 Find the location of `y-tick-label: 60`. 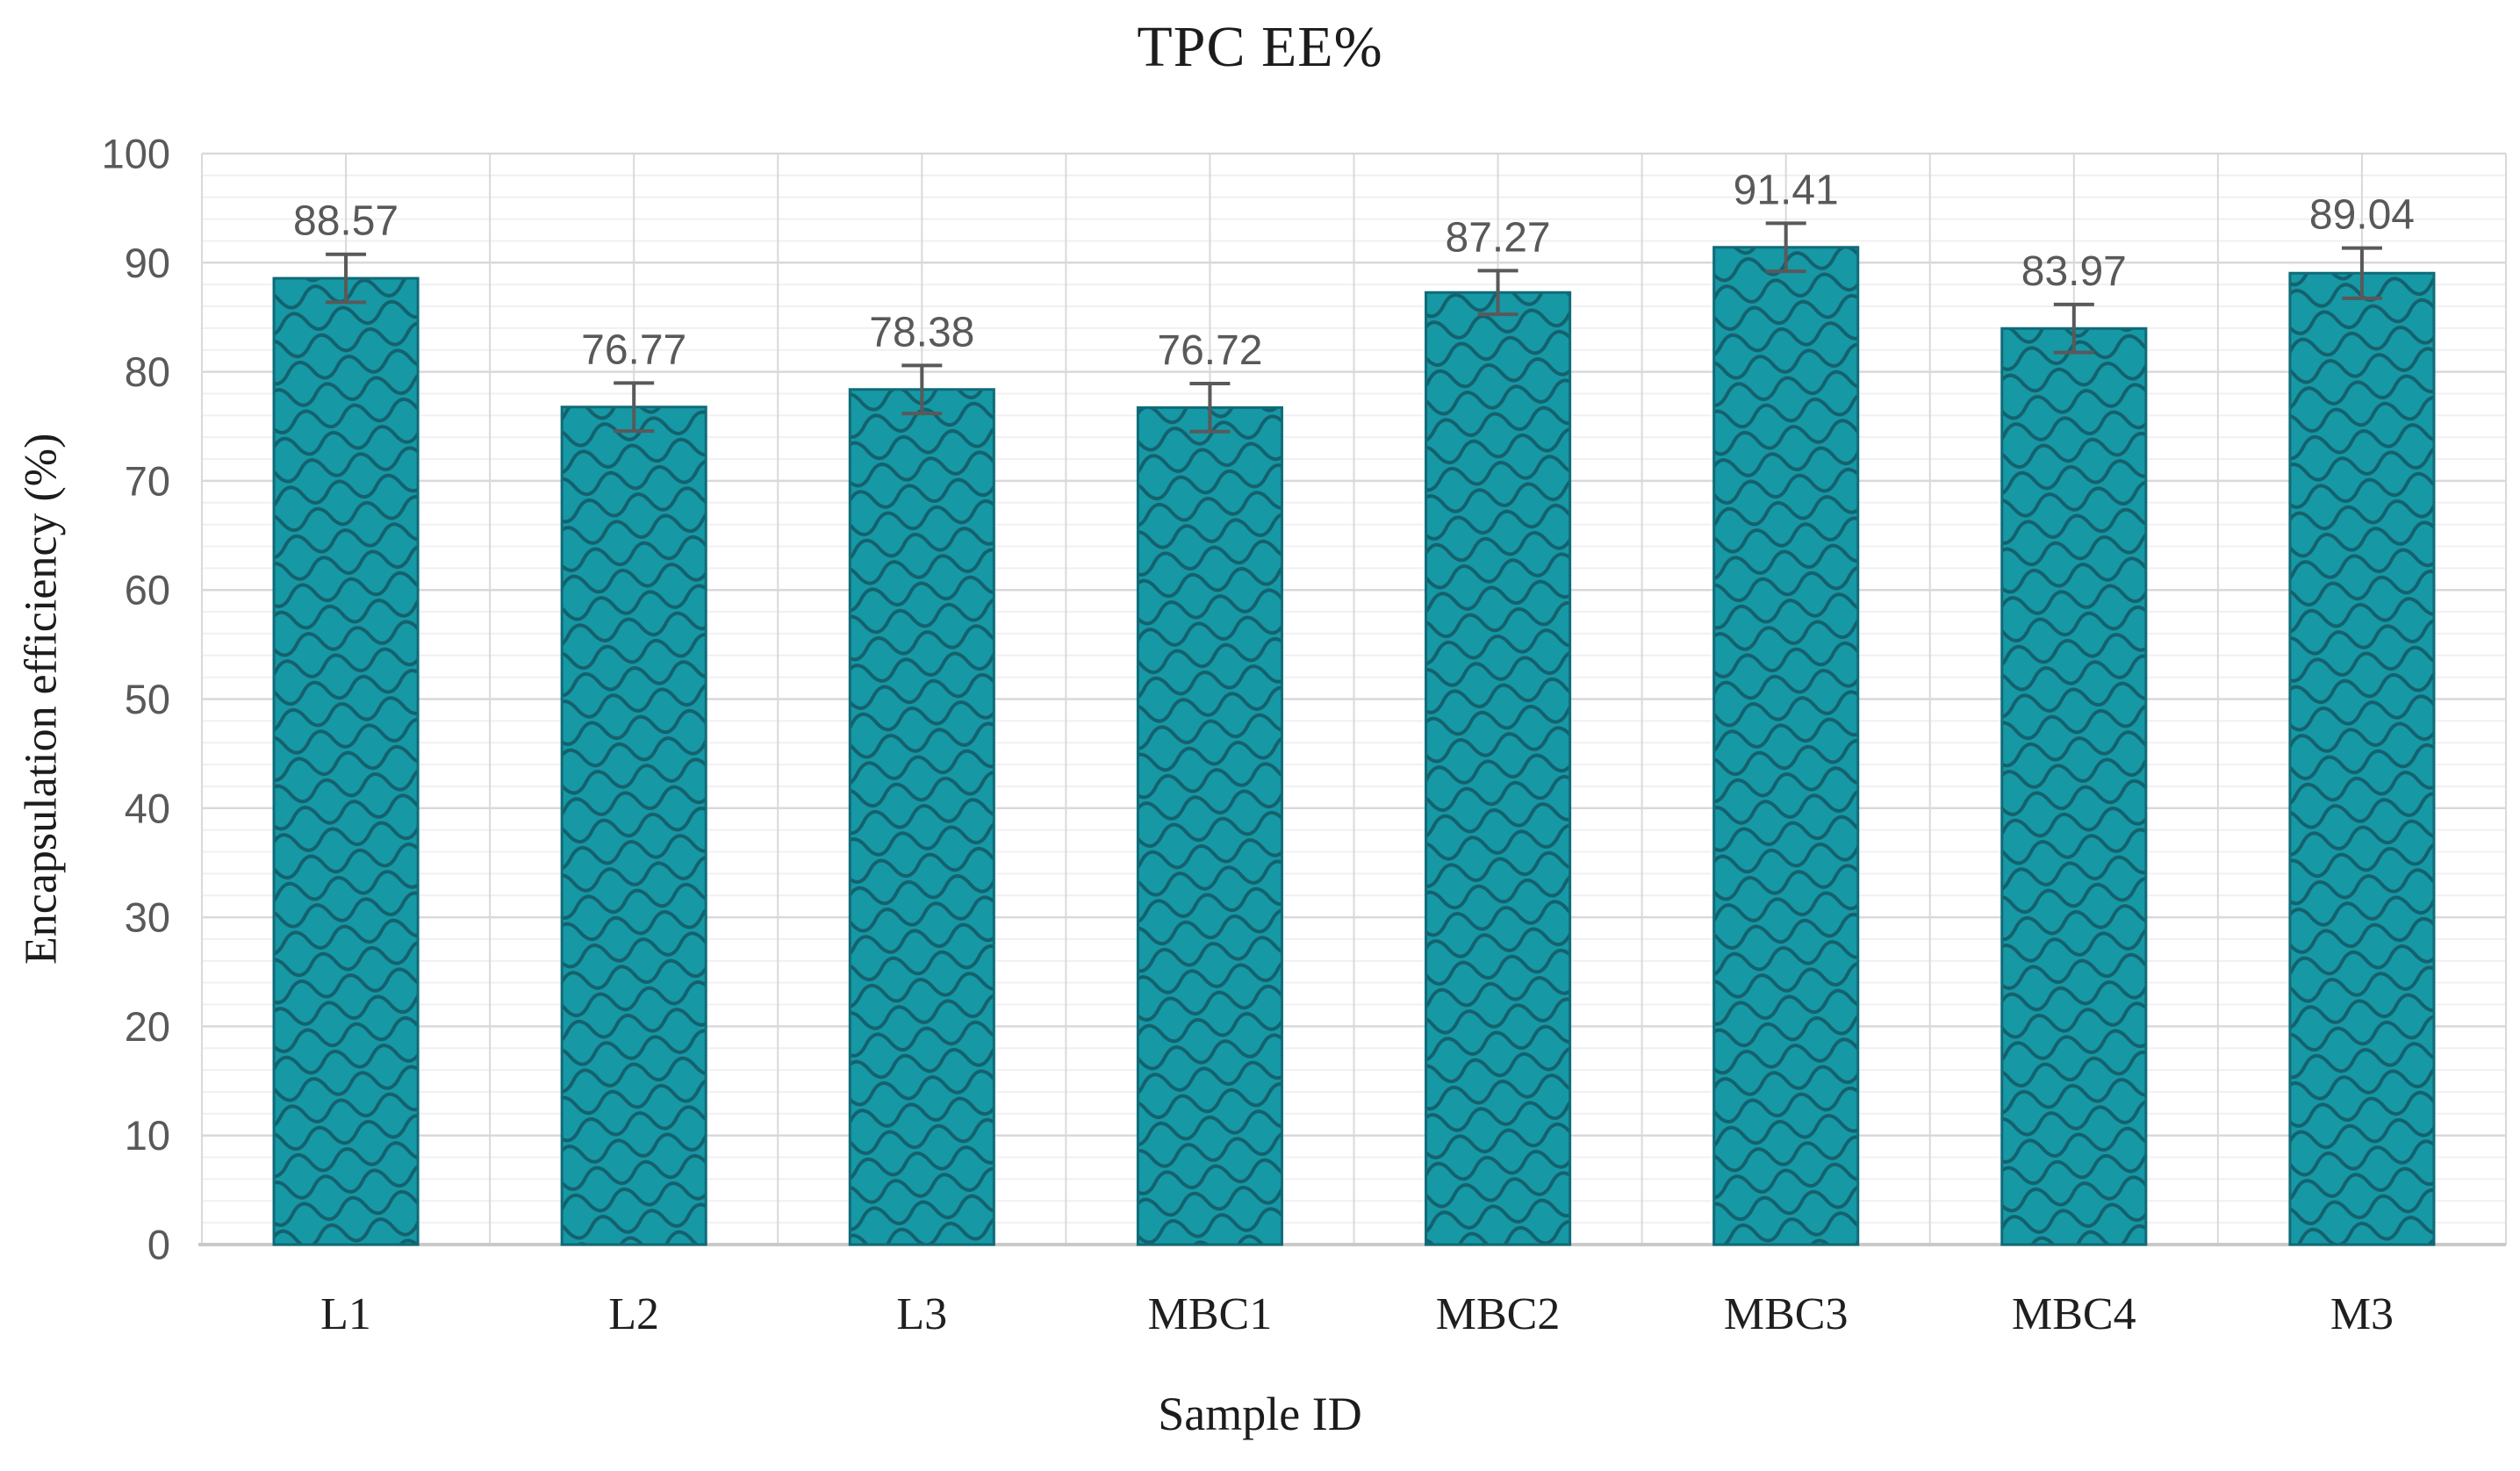

y-tick-label: 60 is located at coordinates (147, 590).